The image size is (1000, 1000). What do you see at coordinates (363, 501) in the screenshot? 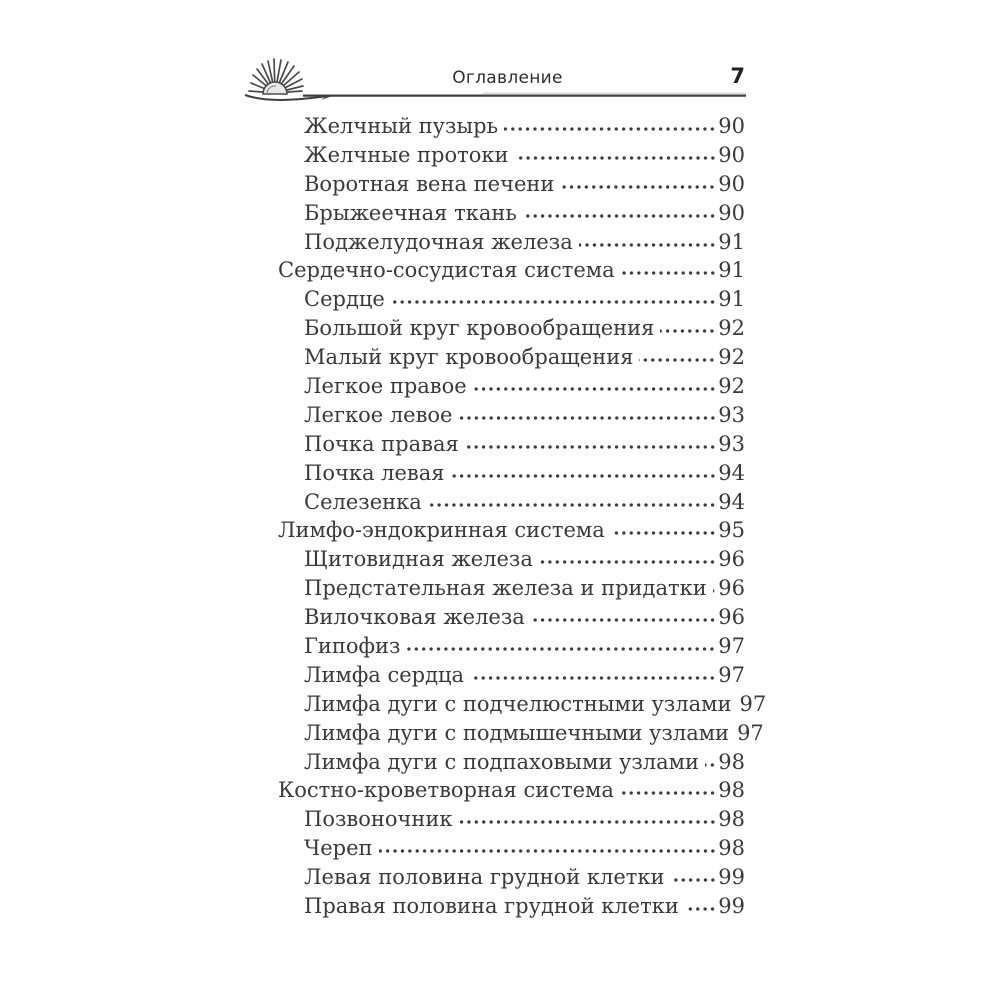
I see `toc-entry-label: Селезенка` at bounding box center [363, 501].